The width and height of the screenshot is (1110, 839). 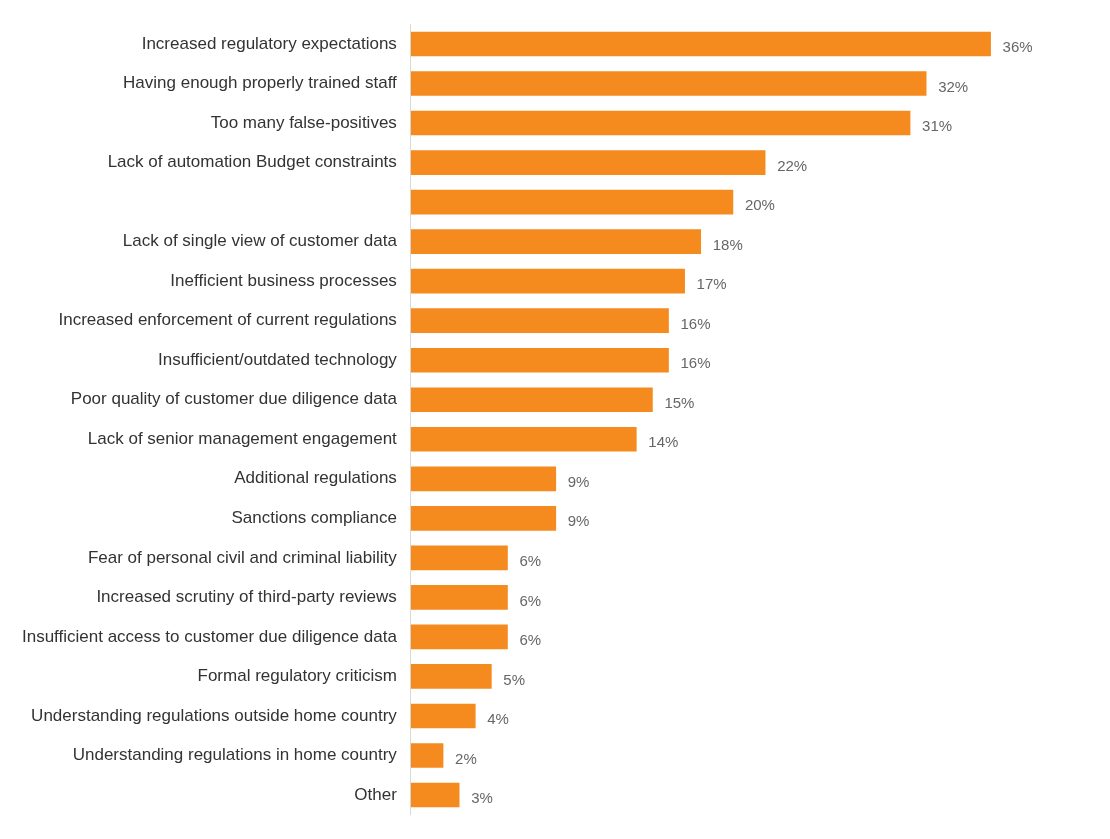 What do you see at coordinates (260, 83) in the screenshot?
I see `y-tick-label: Having enough properly trained staff` at bounding box center [260, 83].